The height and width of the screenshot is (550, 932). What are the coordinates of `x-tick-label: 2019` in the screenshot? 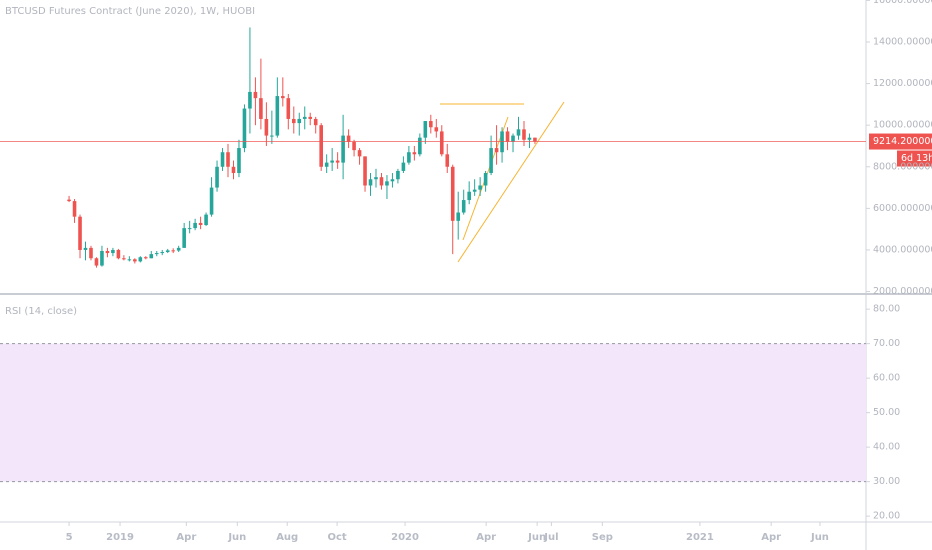 It's located at (120, 537).